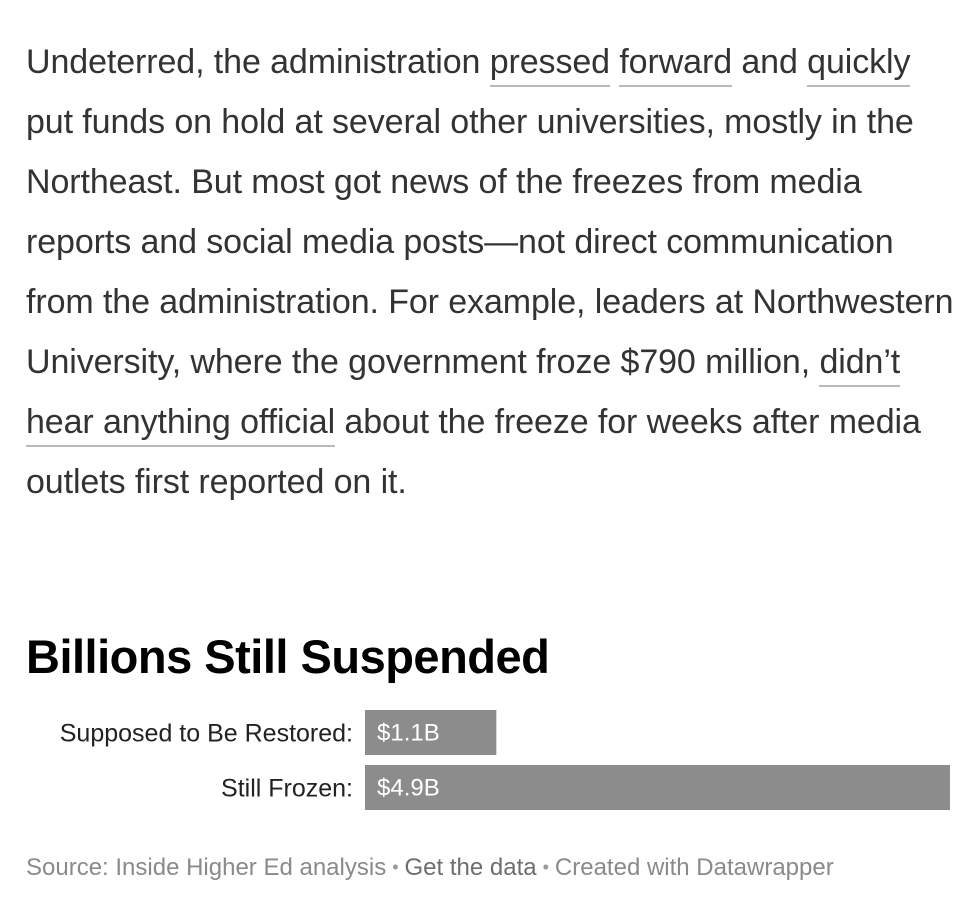 The width and height of the screenshot is (980, 920). I want to click on article-link-official: didn’t hear anything official, so click(463, 395).